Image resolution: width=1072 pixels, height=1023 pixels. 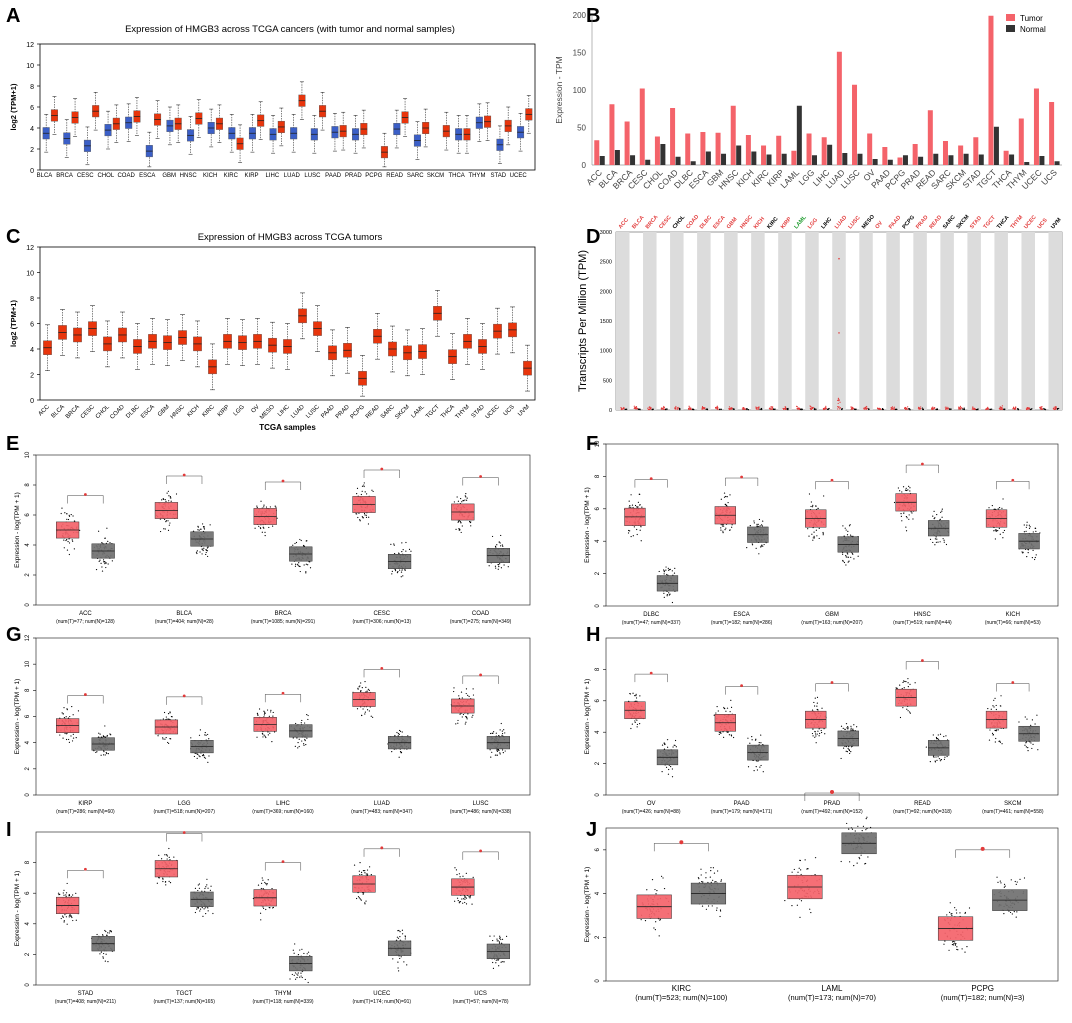 What do you see at coordinates (879, 225) in the screenshot?
I see `cancer-label: OV` at bounding box center [879, 225].